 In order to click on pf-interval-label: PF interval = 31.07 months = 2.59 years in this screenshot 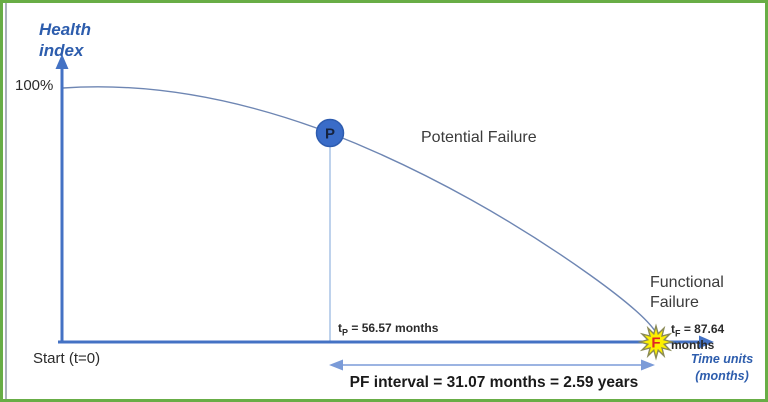, I will do `click(494, 382)`.